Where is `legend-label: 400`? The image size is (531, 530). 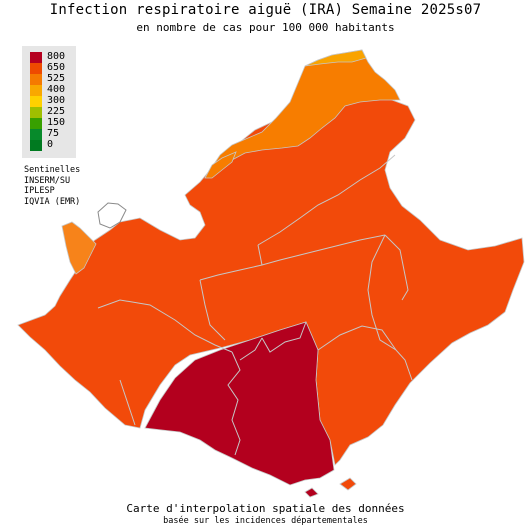 legend-label: 400 is located at coordinates (56, 89).